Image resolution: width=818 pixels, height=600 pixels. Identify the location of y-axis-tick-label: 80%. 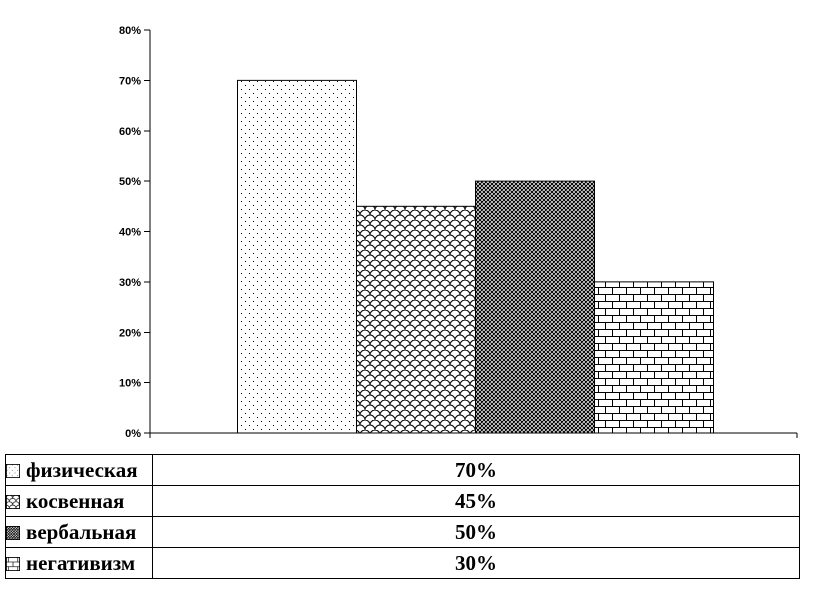
(130, 31).